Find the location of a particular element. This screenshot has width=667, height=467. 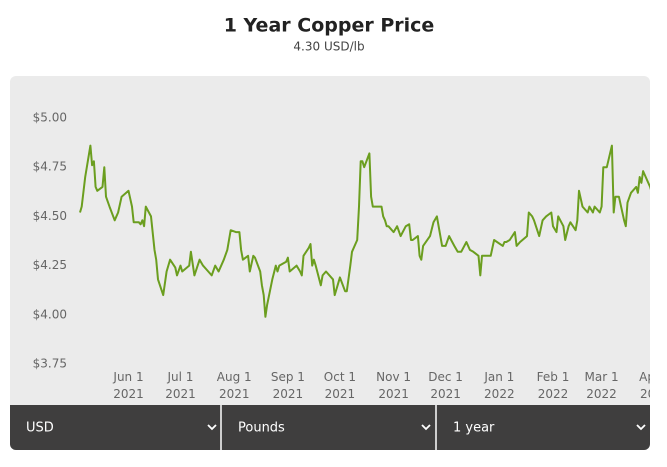

x-tick-label: Jul 1 2021 is located at coordinates (180, 385).